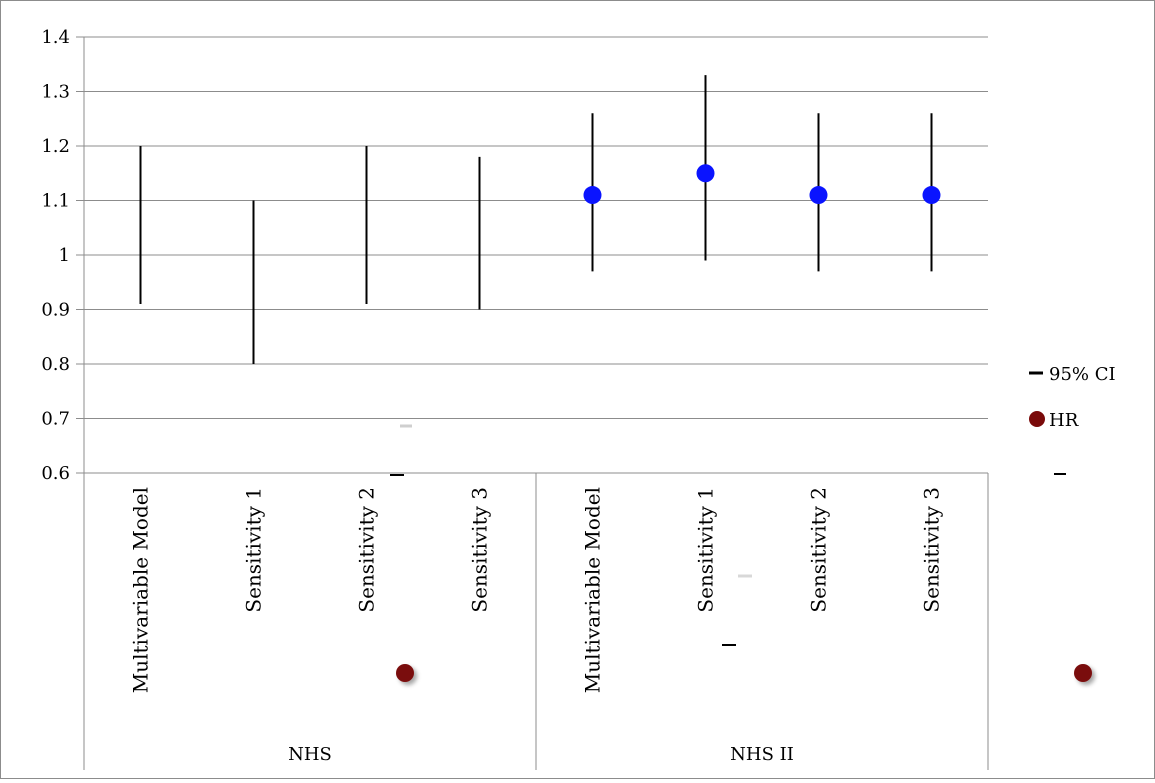 This screenshot has height=783, width=1155. What do you see at coordinates (1082, 374) in the screenshot?
I see `legend-ci-label: 95% CI` at bounding box center [1082, 374].